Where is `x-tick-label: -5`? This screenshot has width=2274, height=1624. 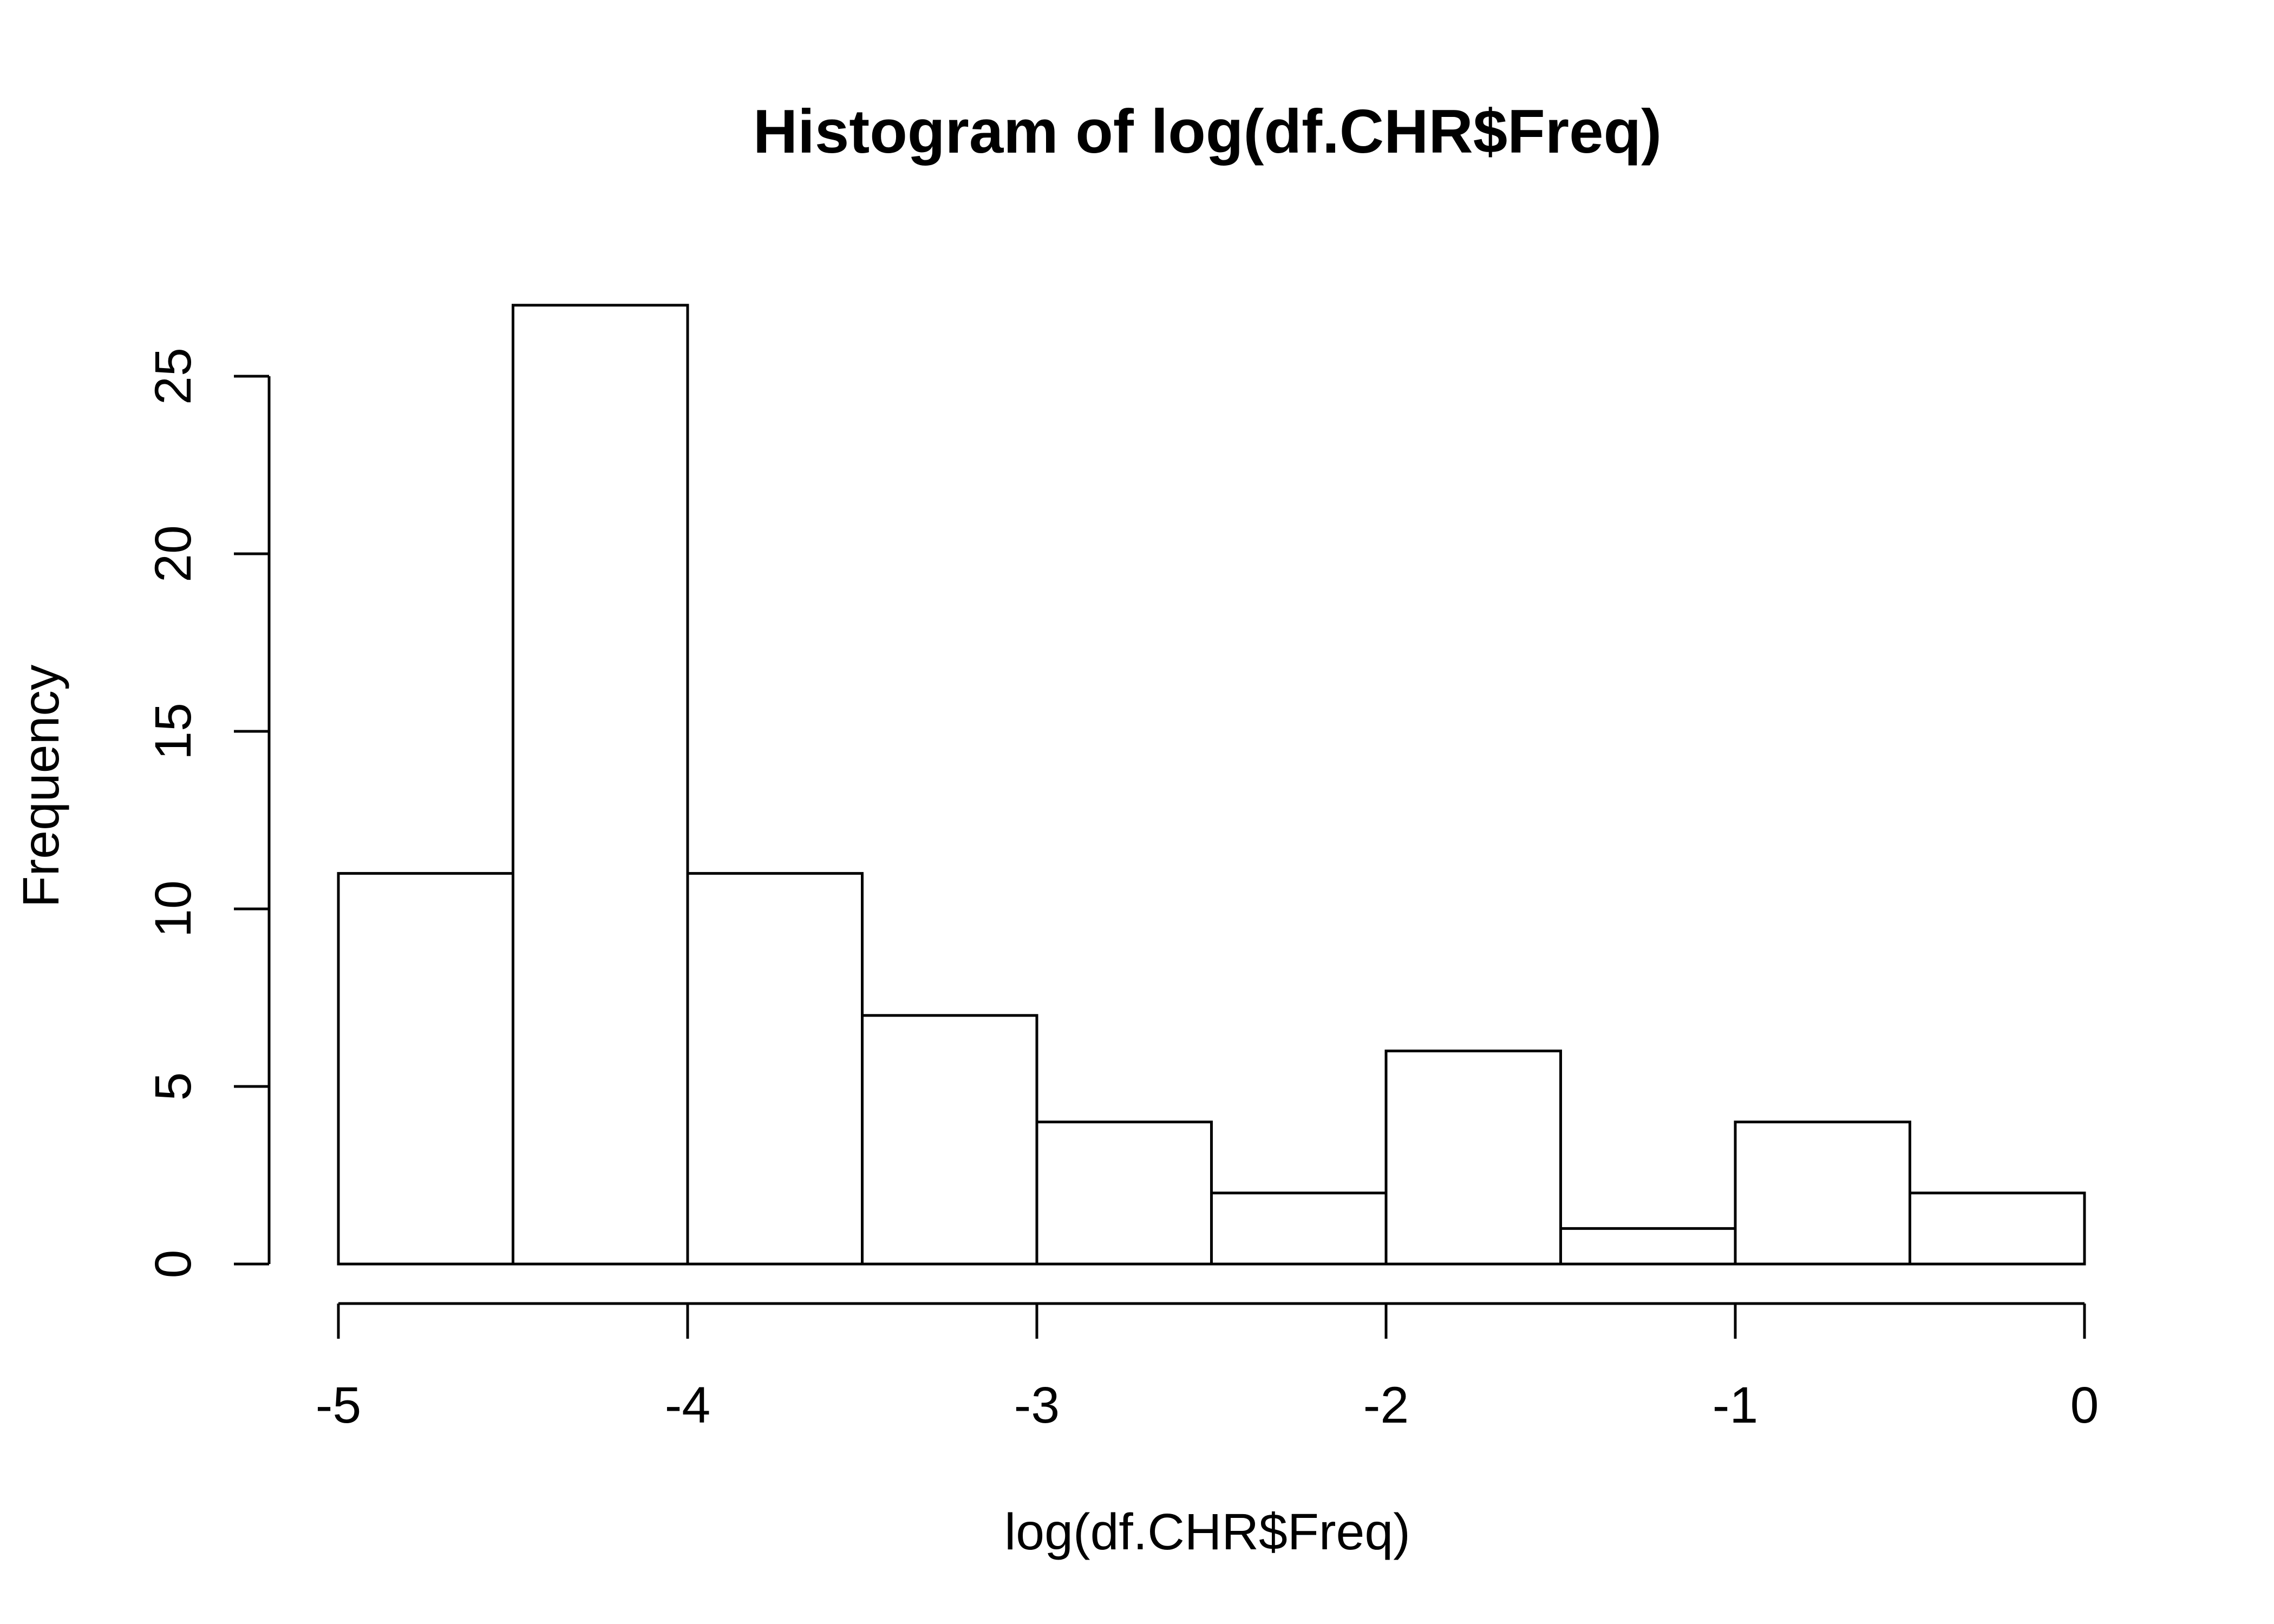
x-tick-label: -5 is located at coordinates (338, 1405).